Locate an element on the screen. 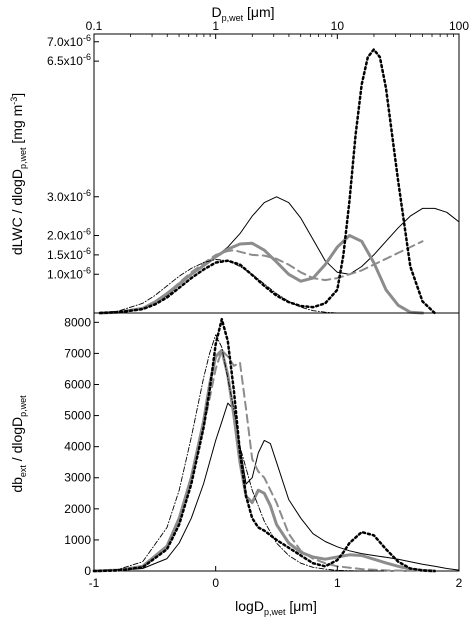 The image size is (474, 631). bottom-y-tick-label: 3000 is located at coordinates (77, 478).